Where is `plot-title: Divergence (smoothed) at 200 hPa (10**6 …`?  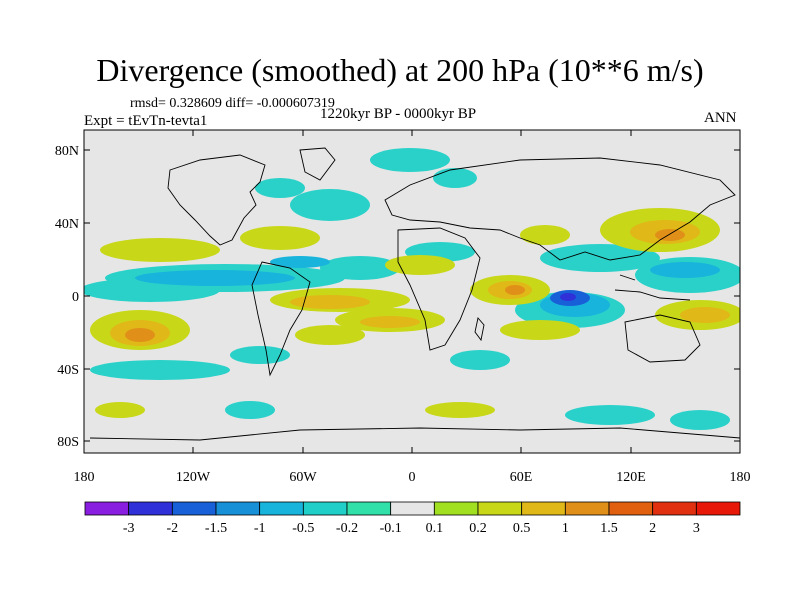
plot-title: Divergence (smoothed) at 200 hPa (10**6 … is located at coordinates (400, 70).